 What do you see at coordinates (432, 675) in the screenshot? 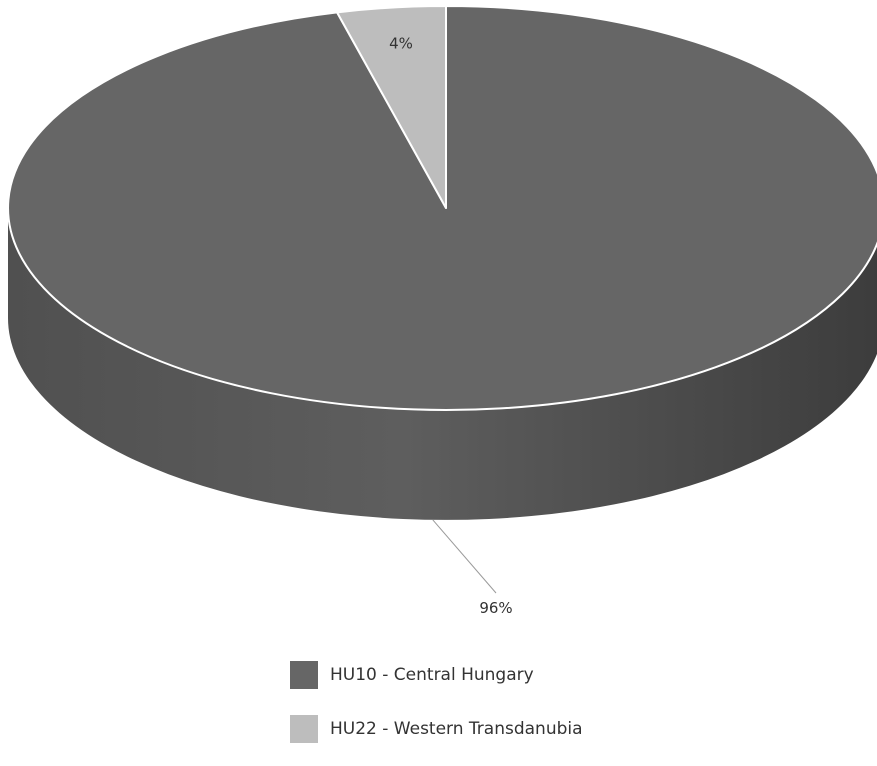
I see `legend-label-hu10: HU10 - Central Hungary` at bounding box center [432, 675].